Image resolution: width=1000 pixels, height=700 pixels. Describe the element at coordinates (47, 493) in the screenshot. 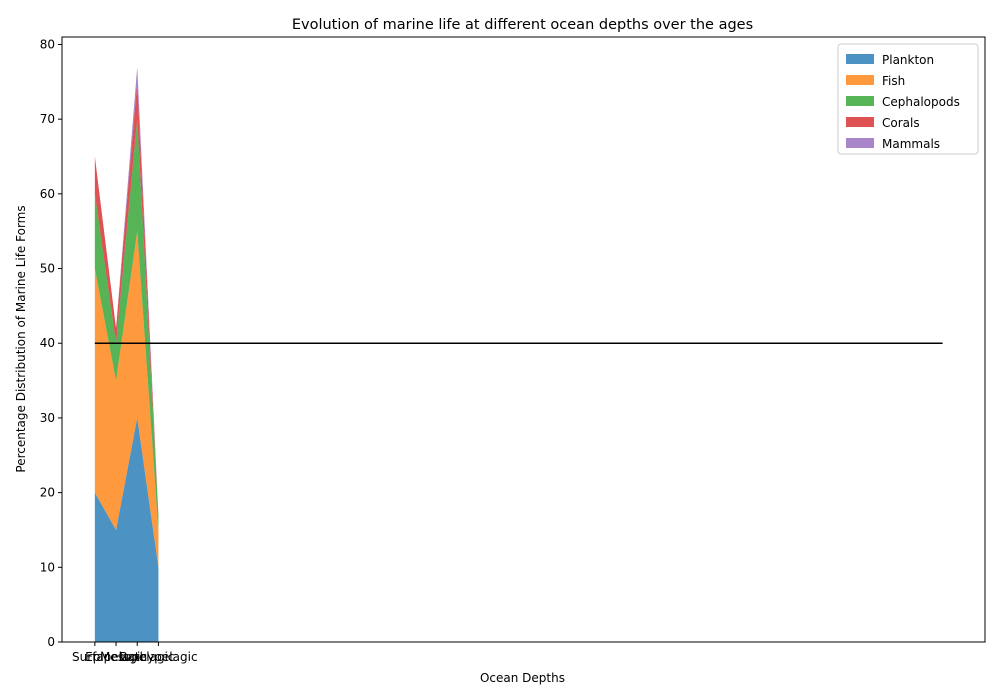

I see `y-tick-label: 20` at that location.